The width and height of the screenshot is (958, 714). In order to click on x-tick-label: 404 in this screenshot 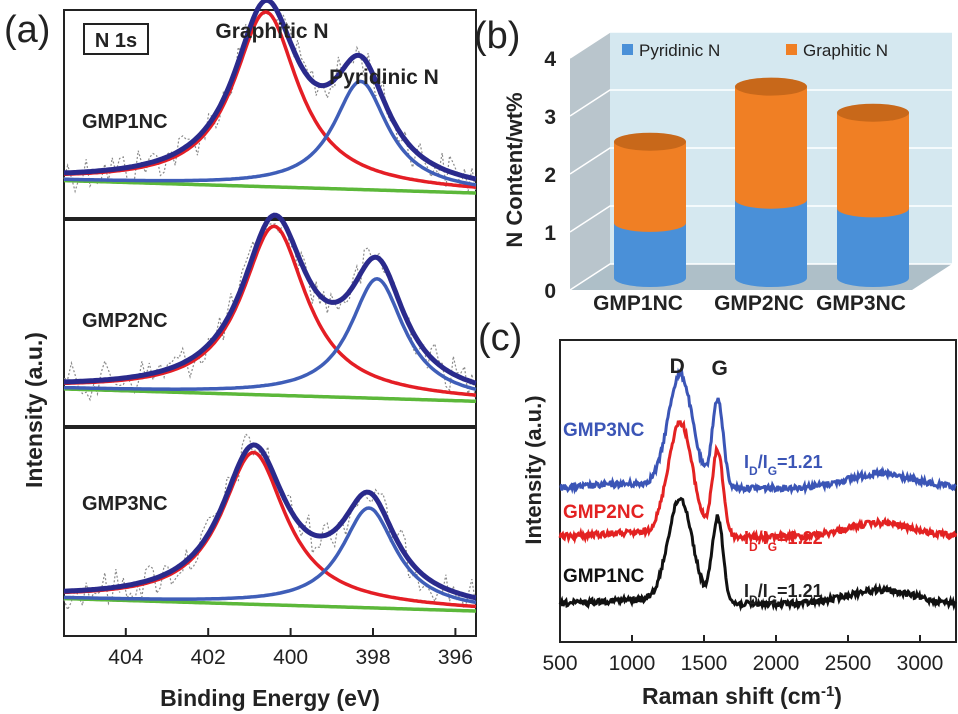, I will do `click(125, 657)`.